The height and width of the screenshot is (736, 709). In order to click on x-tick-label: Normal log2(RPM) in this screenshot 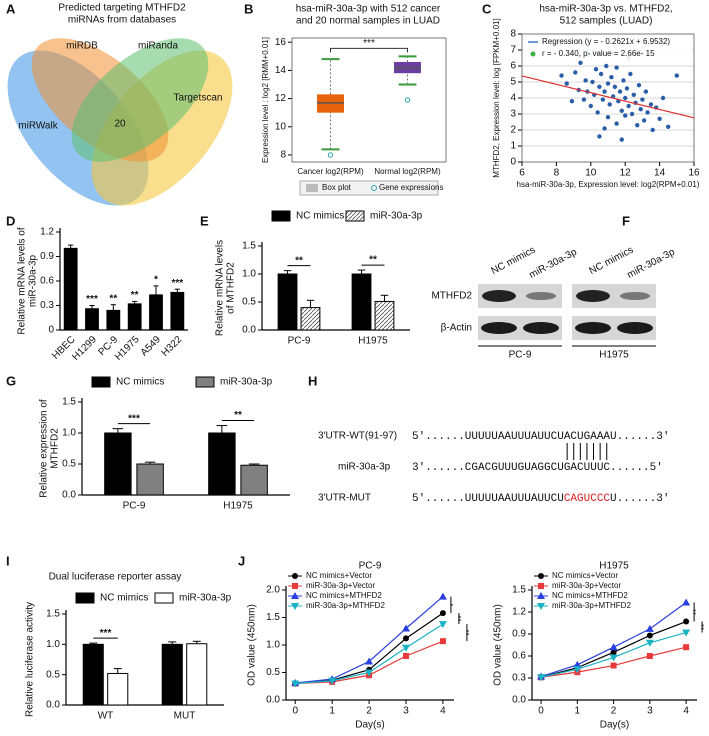, I will do `click(407, 171)`.